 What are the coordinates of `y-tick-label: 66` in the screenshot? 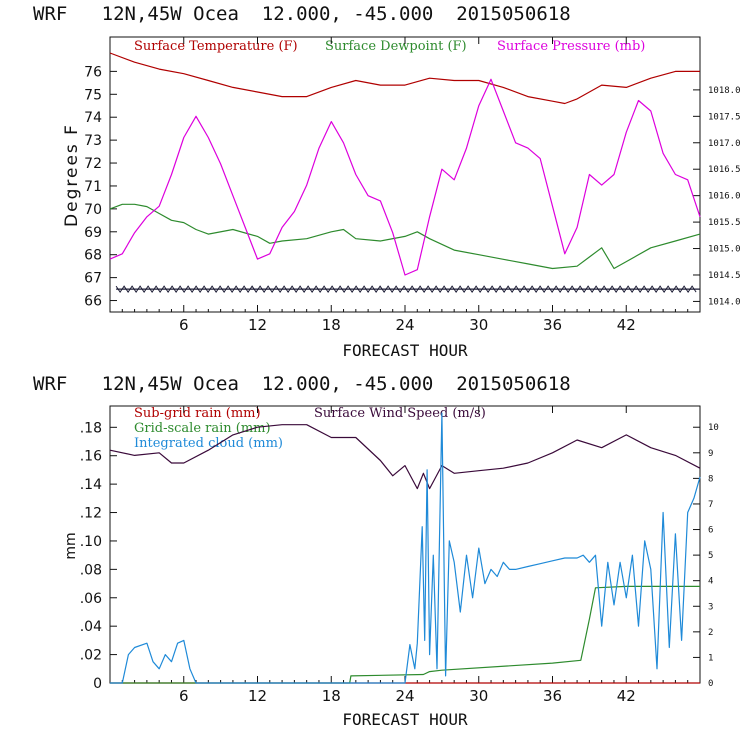 It's located at (93, 302).